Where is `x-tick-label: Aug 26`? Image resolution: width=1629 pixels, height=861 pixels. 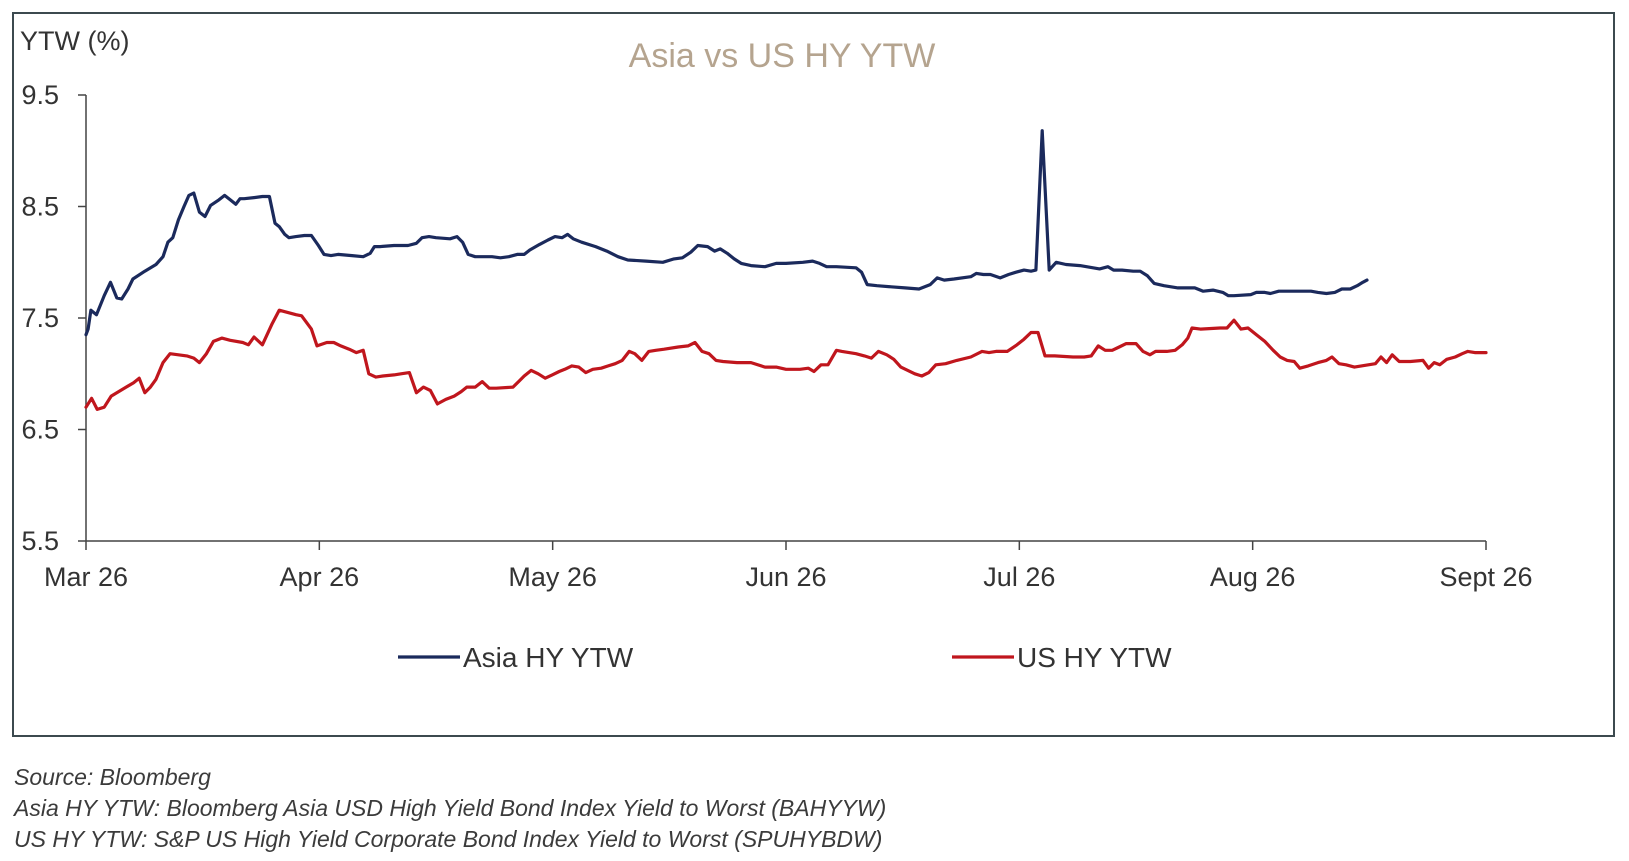
x-tick-label: Aug 26 is located at coordinates (1253, 577).